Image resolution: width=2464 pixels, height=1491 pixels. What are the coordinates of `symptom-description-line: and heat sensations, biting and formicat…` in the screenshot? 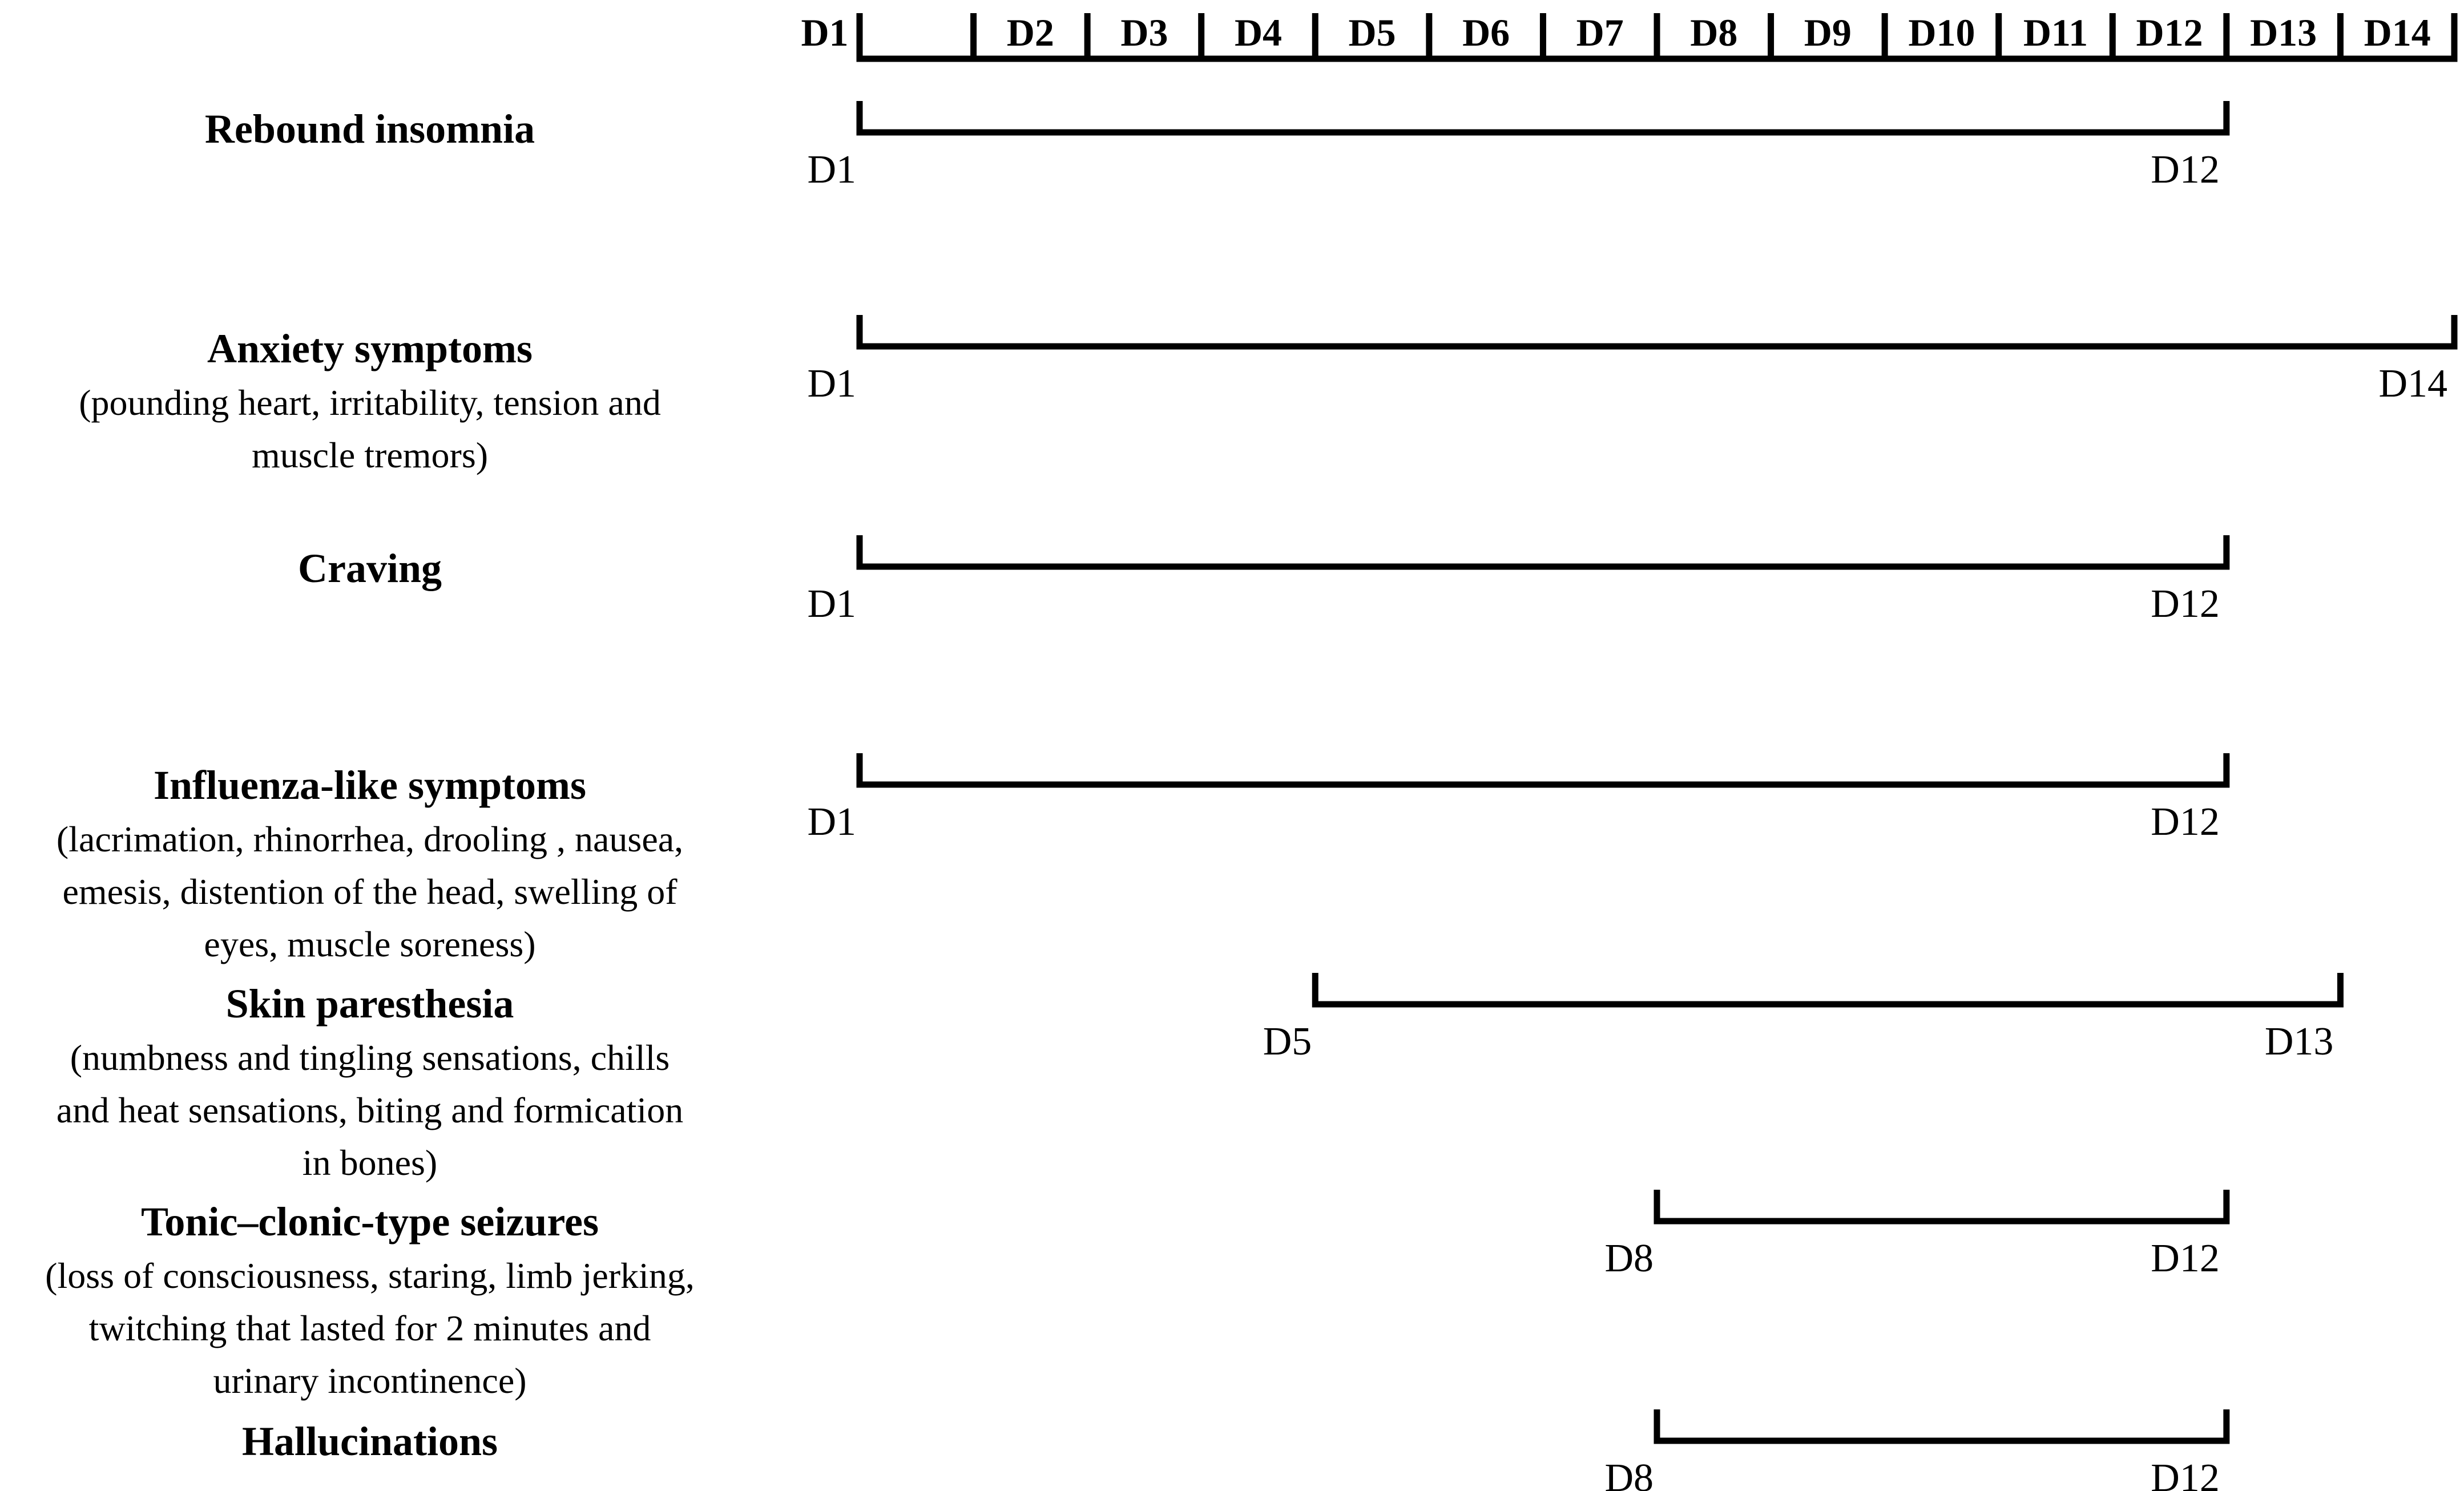 It's located at (370, 1110).